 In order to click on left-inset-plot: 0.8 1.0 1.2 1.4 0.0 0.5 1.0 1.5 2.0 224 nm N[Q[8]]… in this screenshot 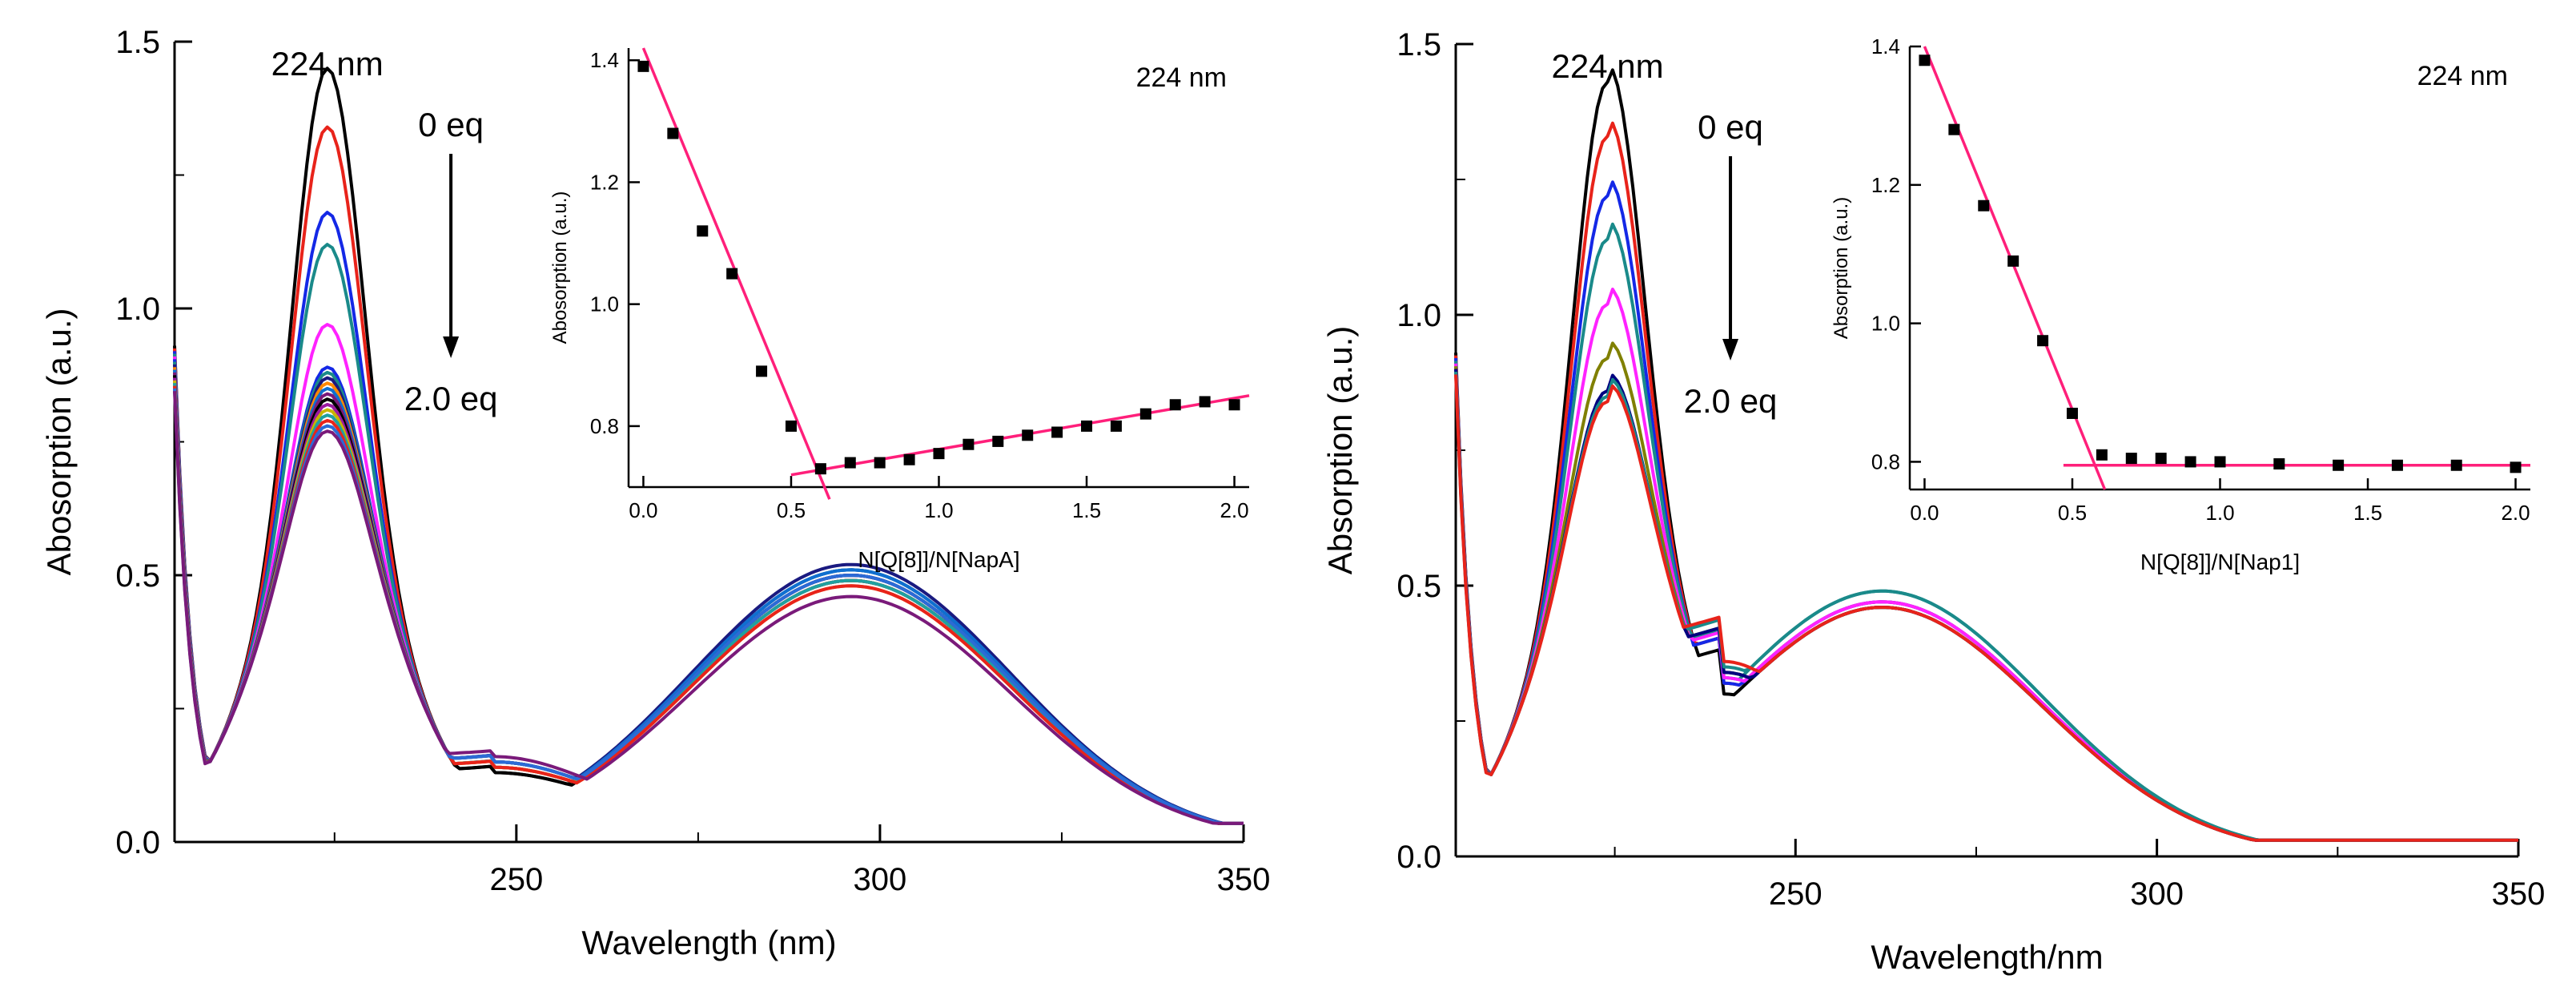, I will do `click(899, 309)`.